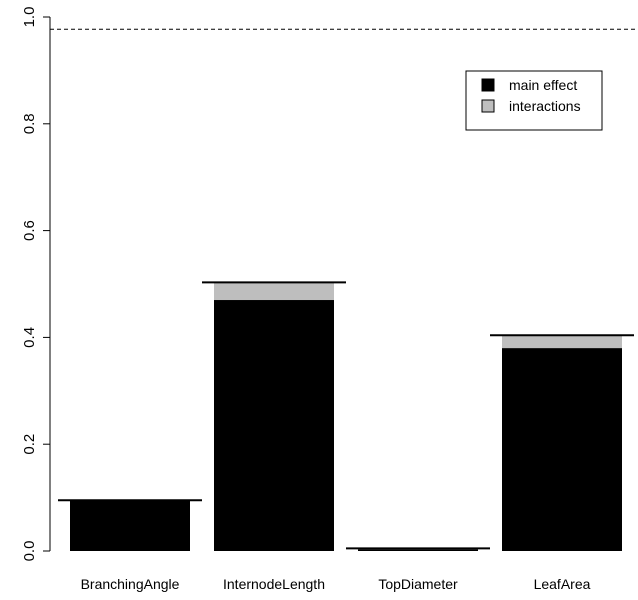 The height and width of the screenshot is (600, 638). I want to click on legend-label: main effect, so click(543, 85).